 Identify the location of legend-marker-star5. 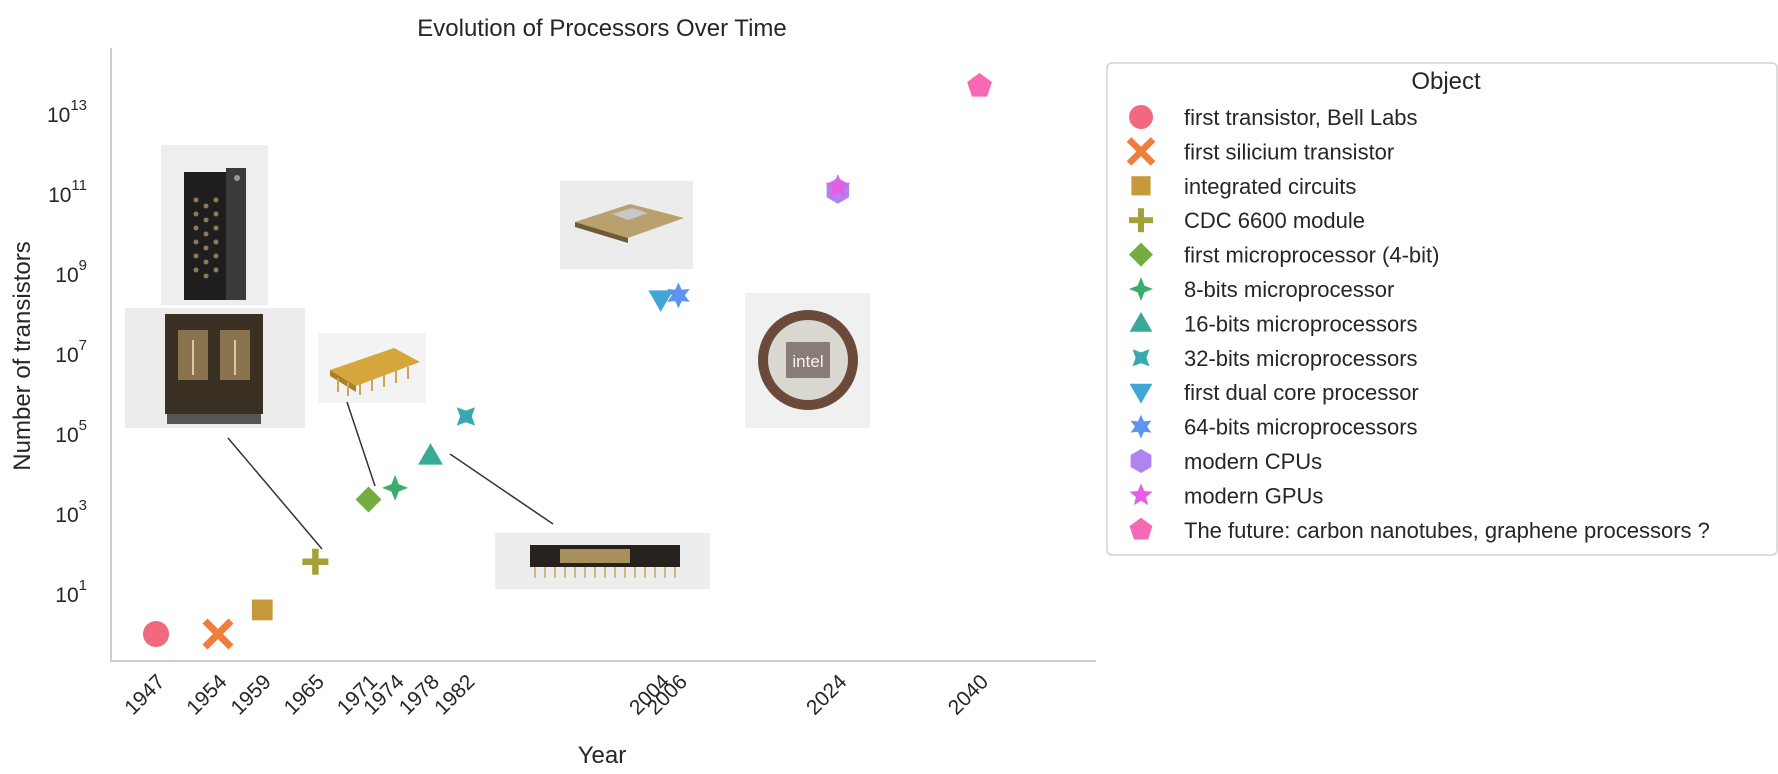
(1141, 494).